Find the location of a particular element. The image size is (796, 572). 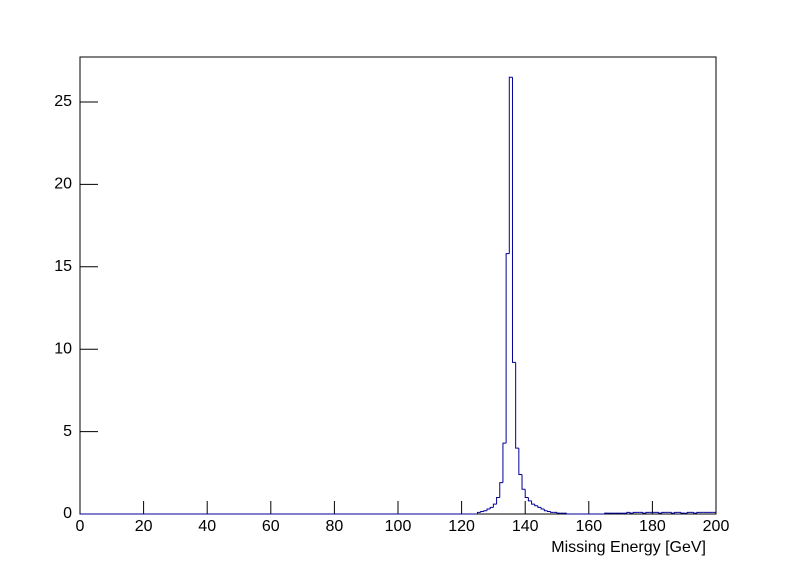

x-tick-label: 60 is located at coordinates (271, 526).